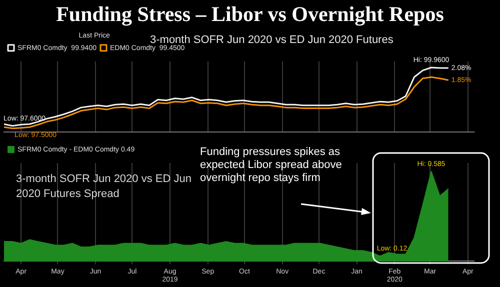  What do you see at coordinates (272, 40) in the screenshot?
I see `chart-subtitle: 3-month SOFR Jun 2020 vs ED Jun 2020 Futures` at bounding box center [272, 40].